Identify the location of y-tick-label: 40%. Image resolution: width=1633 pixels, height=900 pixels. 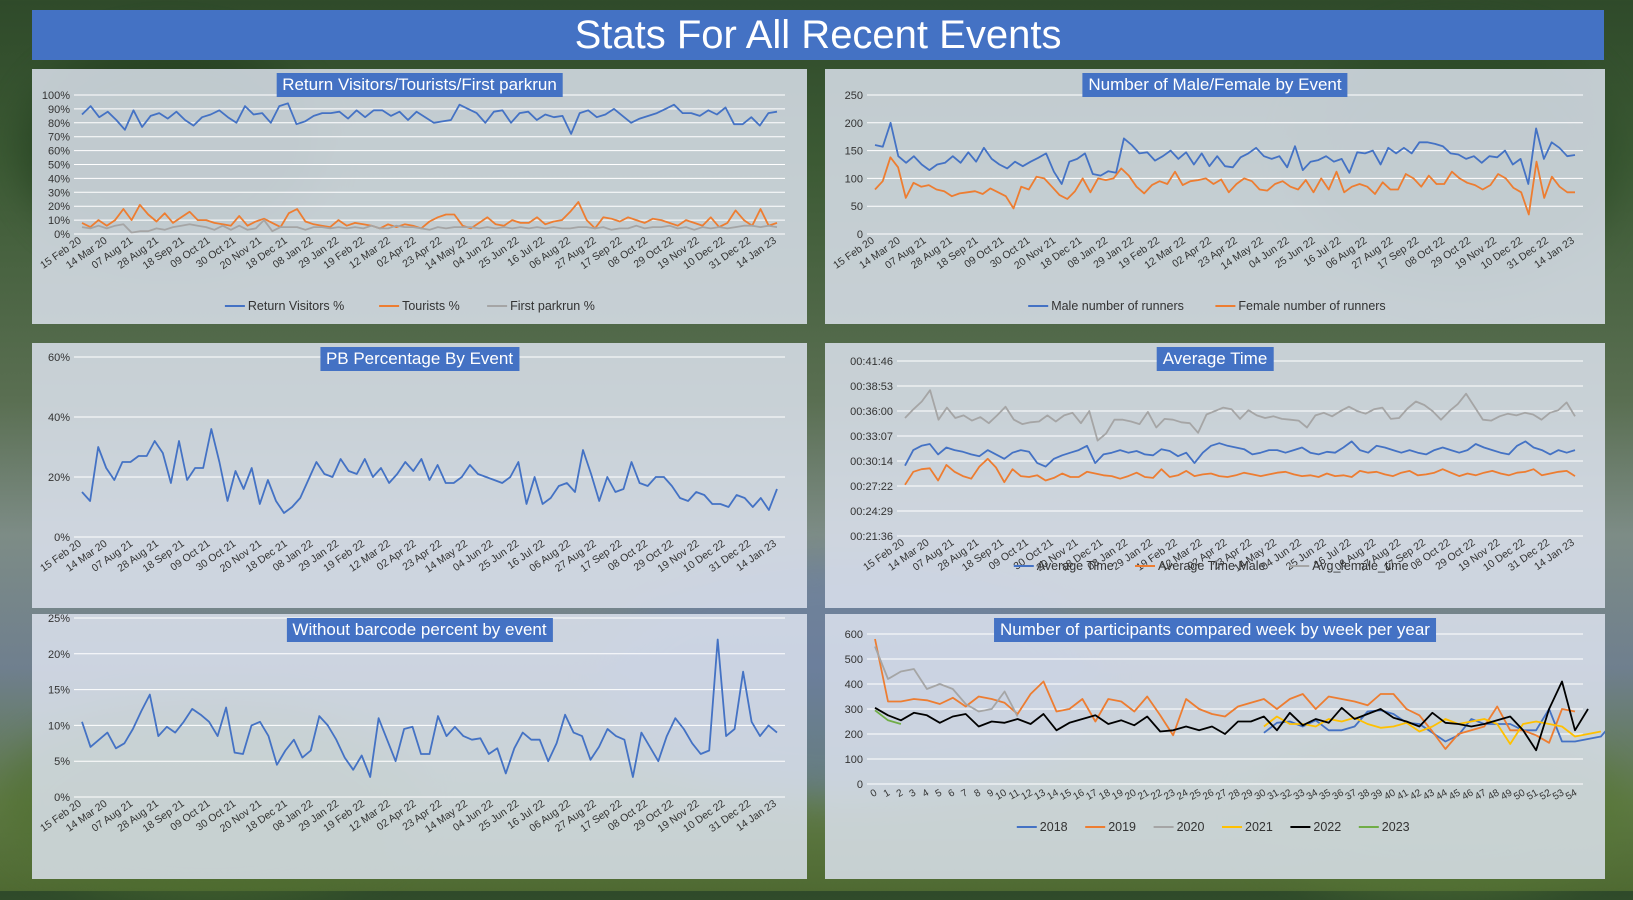
(59, 179).